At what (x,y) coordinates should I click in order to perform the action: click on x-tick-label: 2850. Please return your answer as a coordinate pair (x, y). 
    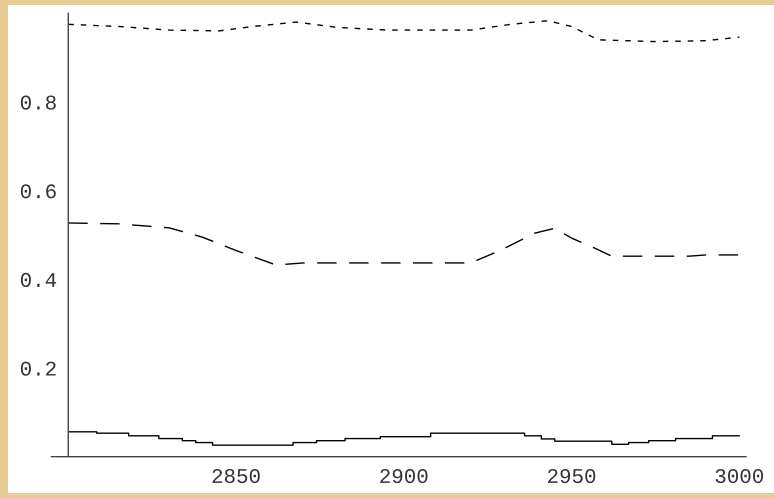
    Looking at the image, I should click on (236, 476).